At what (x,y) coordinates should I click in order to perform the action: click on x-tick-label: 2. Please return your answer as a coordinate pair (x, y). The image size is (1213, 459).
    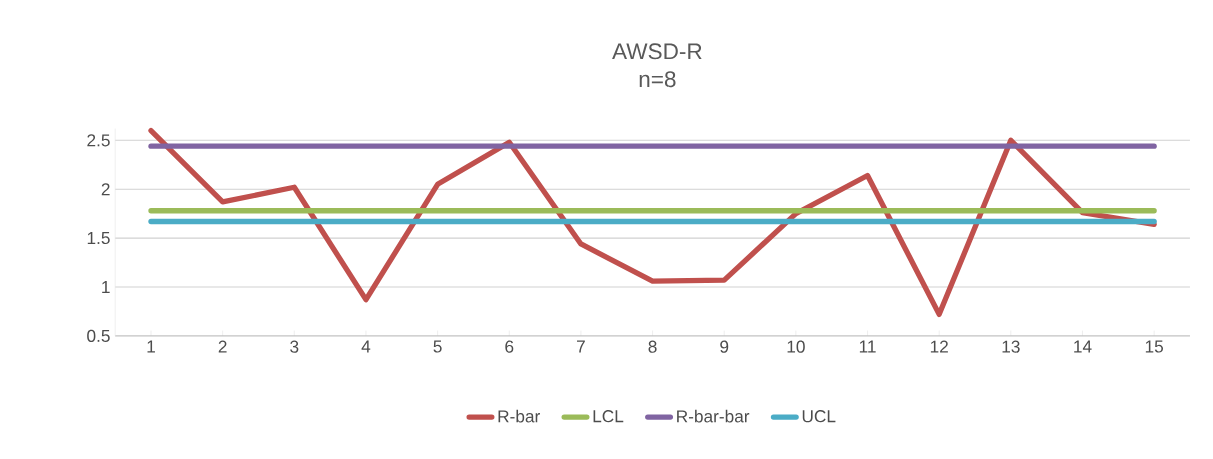
    Looking at the image, I should click on (222, 346).